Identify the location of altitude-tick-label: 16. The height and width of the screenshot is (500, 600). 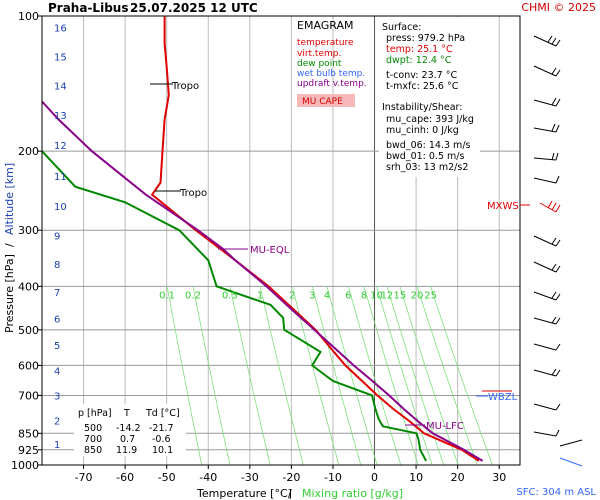
(60, 28).